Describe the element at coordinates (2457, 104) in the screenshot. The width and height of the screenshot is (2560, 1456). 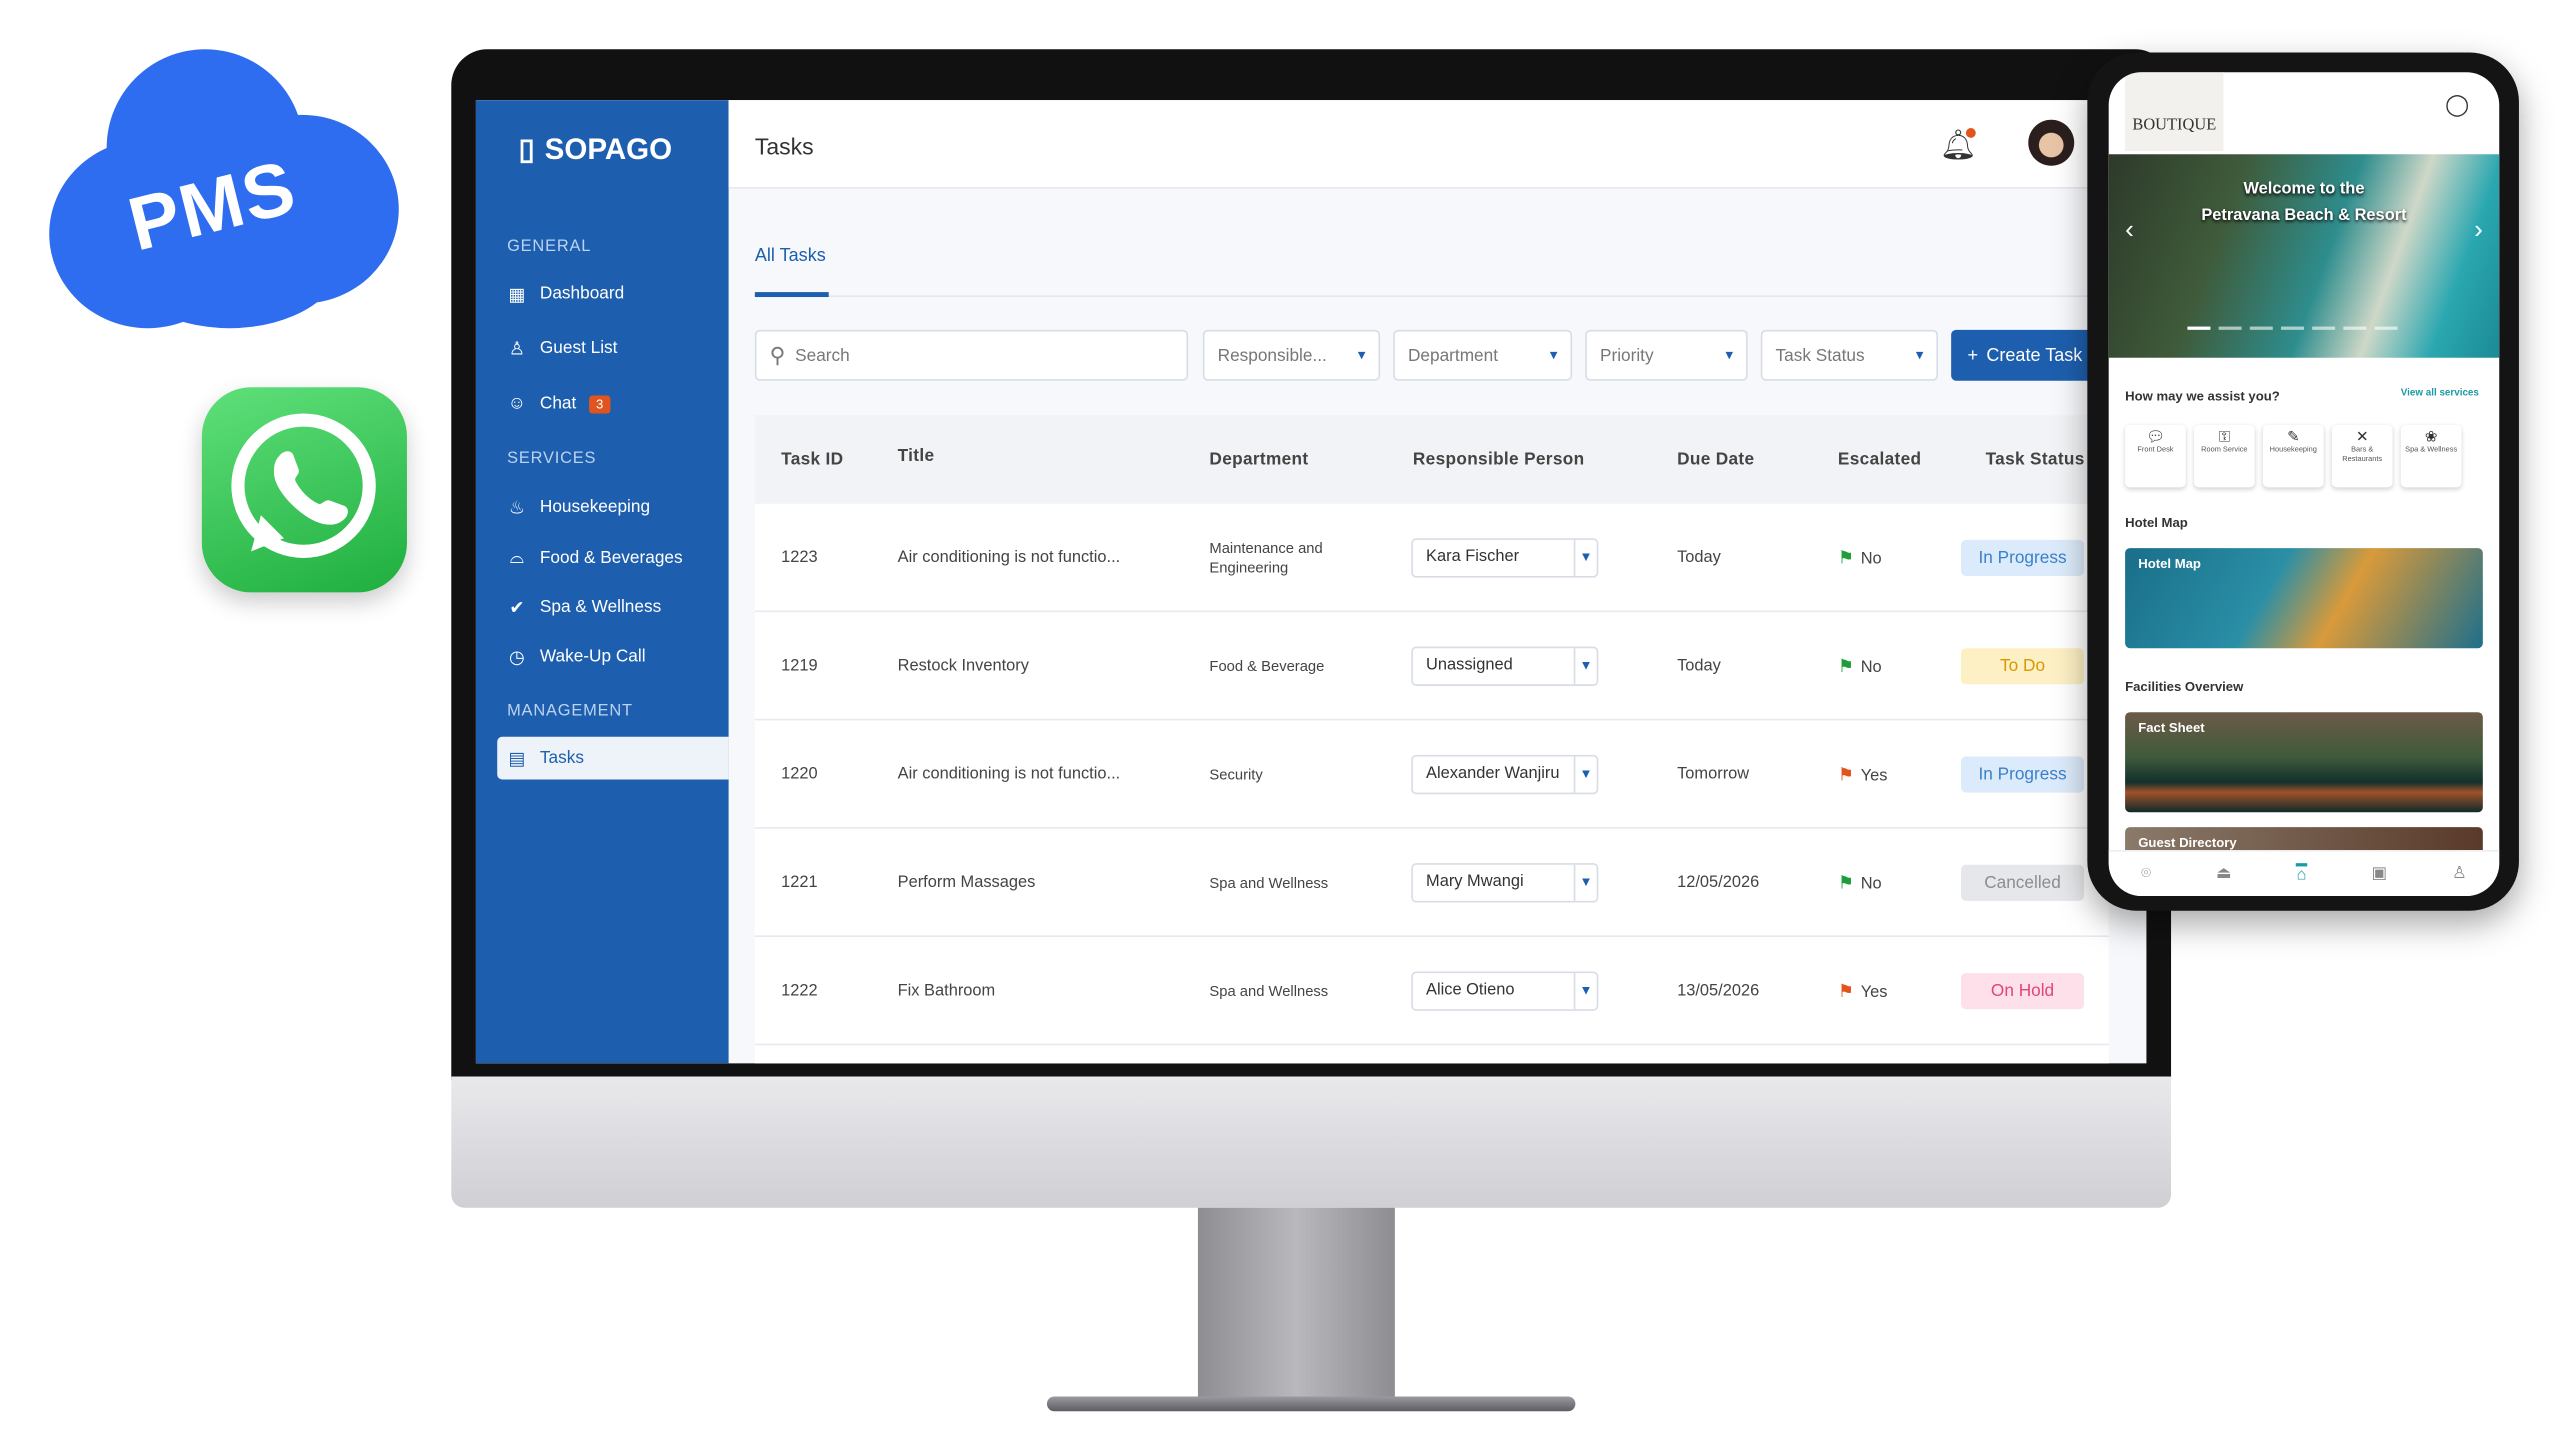
I see `chat-bubble-icon: ◯` at that location.